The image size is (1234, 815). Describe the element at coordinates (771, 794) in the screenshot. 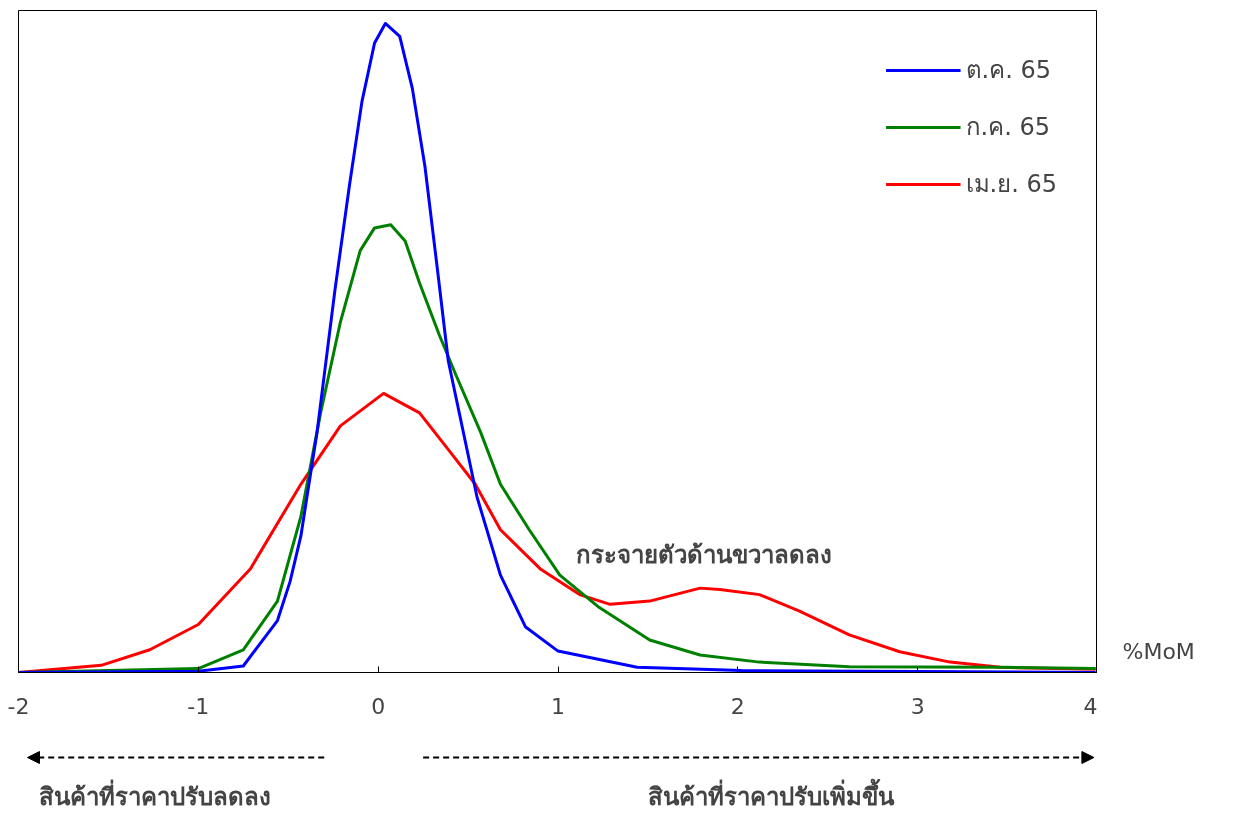

I see `text: สินค้าที่ราคาปรับเพิ่มขึ้น` at that location.